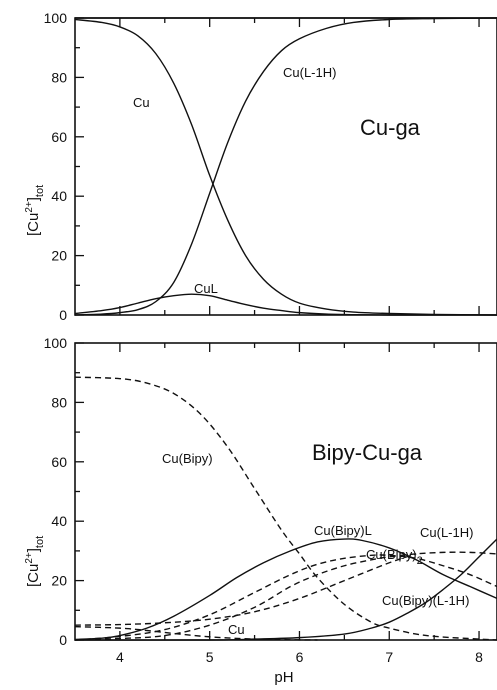 Image resolution: width=497 pixels, height=690 pixels. What do you see at coordinates (343, 530) in the screenshot?
I see `label-cu-bipy-l: Cu(Bipy)L` at bounding box center [343, 530].